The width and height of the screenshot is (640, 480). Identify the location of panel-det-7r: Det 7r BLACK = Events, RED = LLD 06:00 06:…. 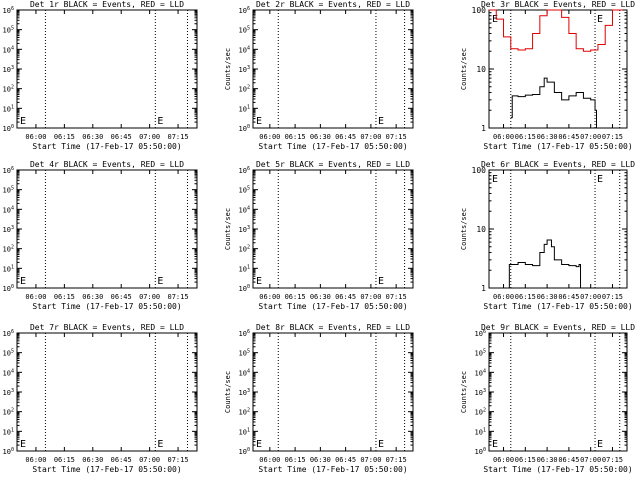
(100, 398).